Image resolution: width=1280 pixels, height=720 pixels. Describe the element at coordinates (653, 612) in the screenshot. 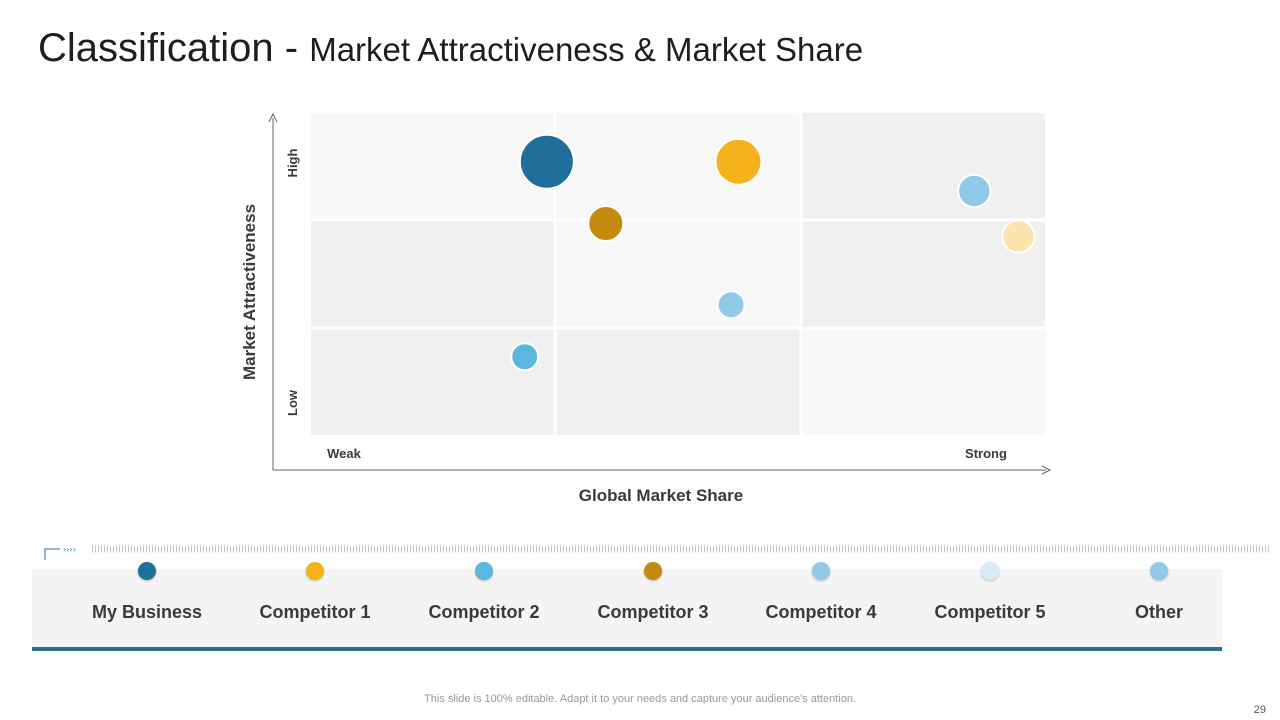

I see `legend-label: Competitor 3` at that location.